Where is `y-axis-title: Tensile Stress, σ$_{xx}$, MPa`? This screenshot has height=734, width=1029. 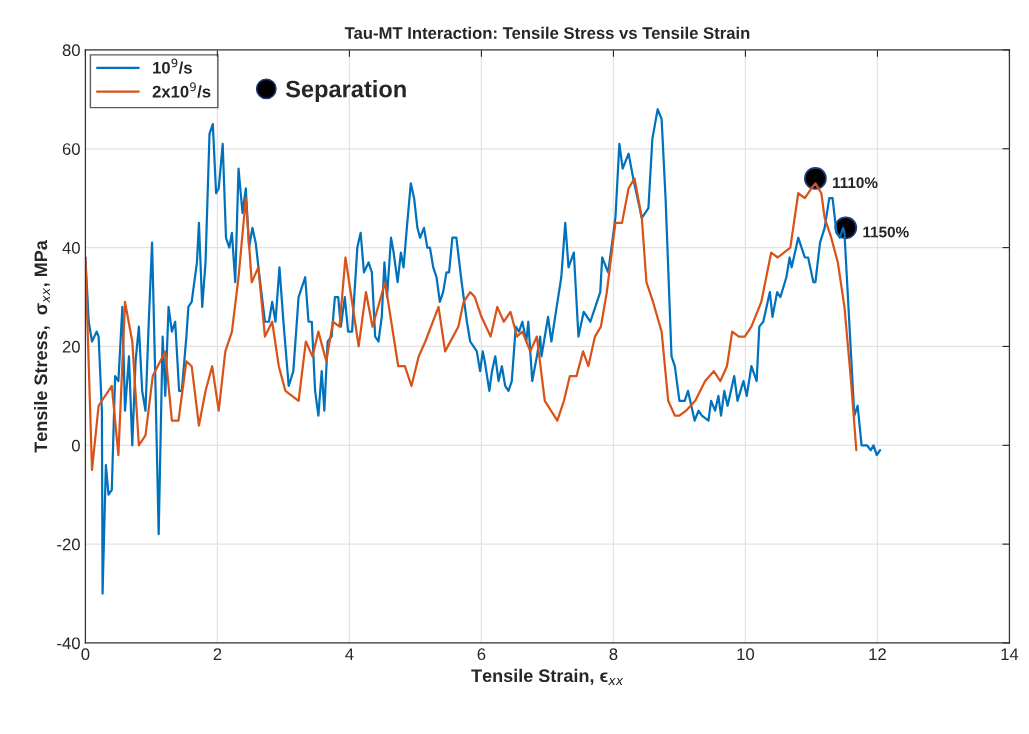 y-axis-title: Tensile Stress, σ$_{xx}$, MPa is located at coordinates (42, 346).